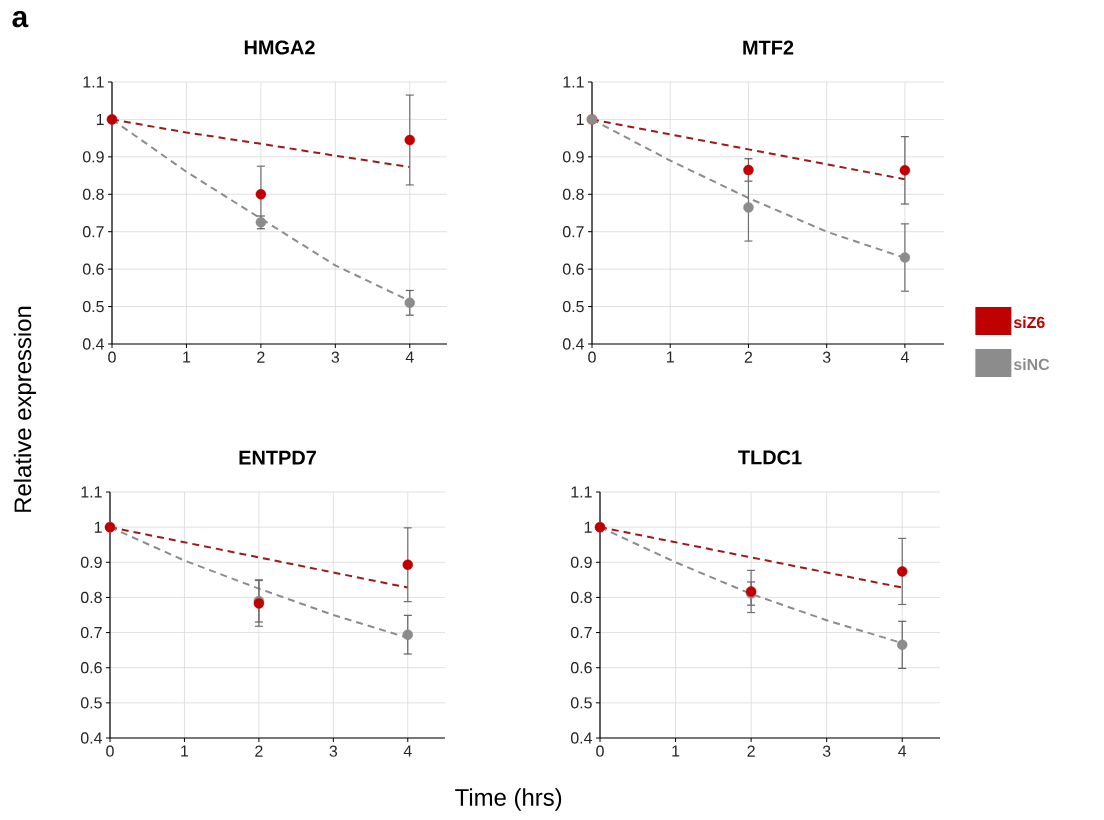 This screenshot has height=820, width=1104. Describe the element at coordinates (279, 47) in the screenshot. I see `chart-title: HMGA2` at that location.